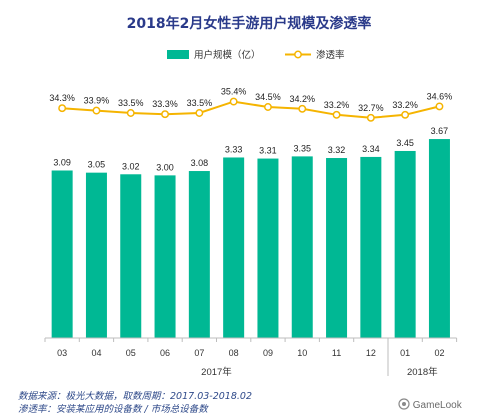 The width and height of the screenshot is (498, 419). I want to click on year-label: 2017年, so click(216, 372).